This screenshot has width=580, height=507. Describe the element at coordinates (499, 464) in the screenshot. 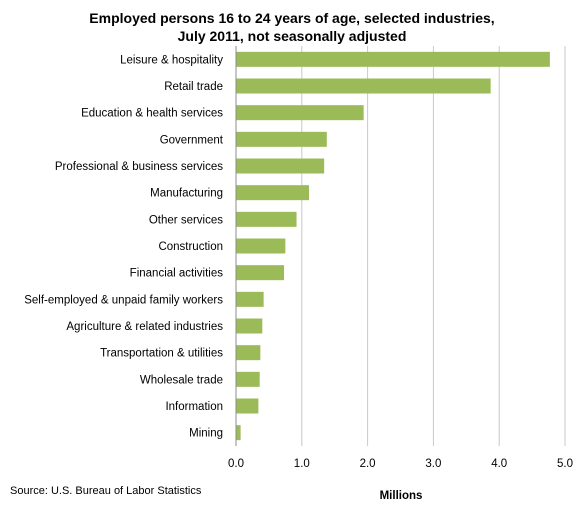

I see `x-tick-label: 4.0` at that location.